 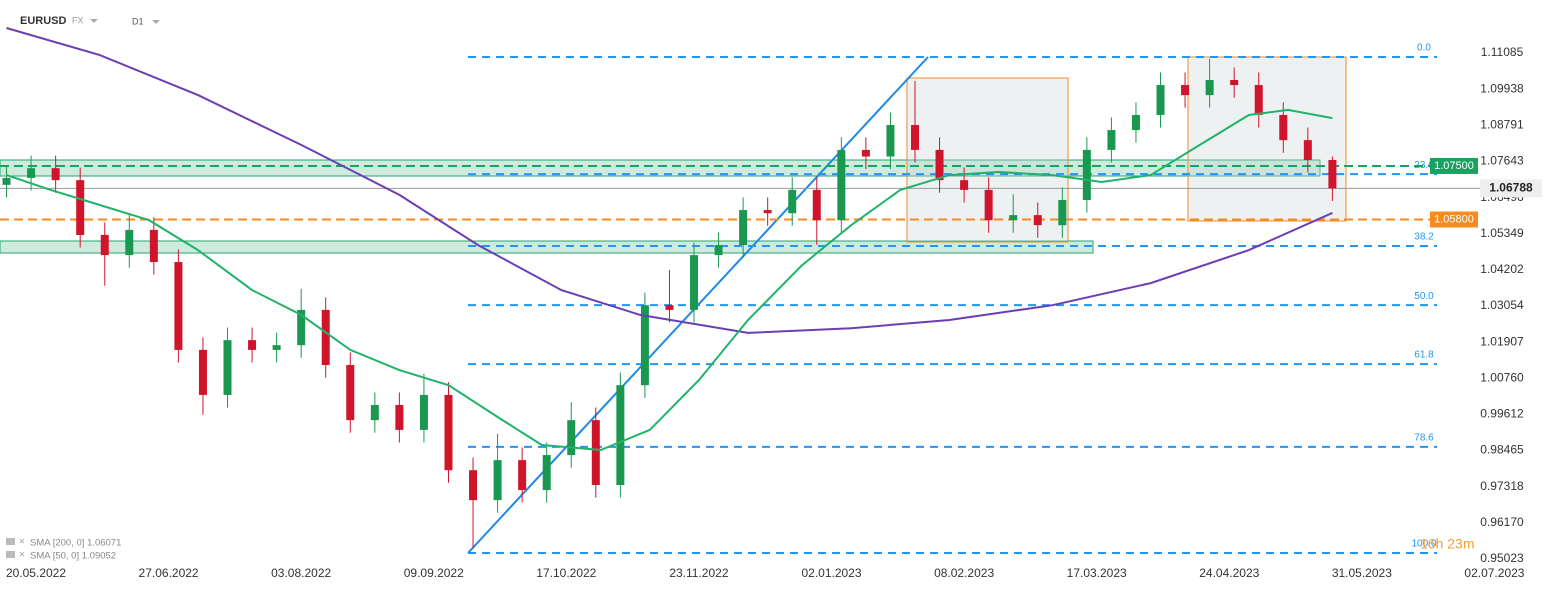 What do you see at coordinates (1502, 450) in the screenshot?
I see `y-tick-label: 0.98465` at bounding box center [1502, 450].